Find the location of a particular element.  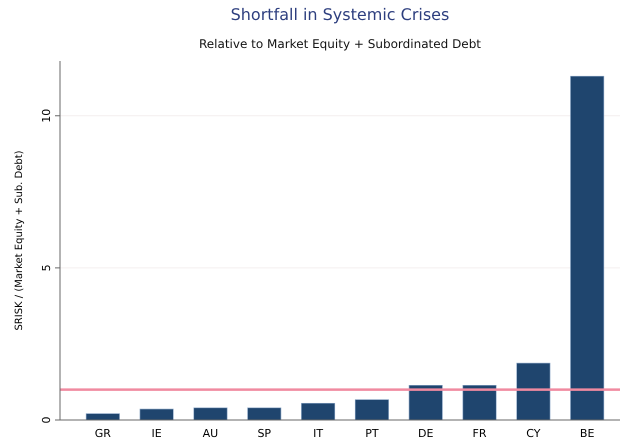

y-tick-label: 0 is located at coordinates (46, 420).